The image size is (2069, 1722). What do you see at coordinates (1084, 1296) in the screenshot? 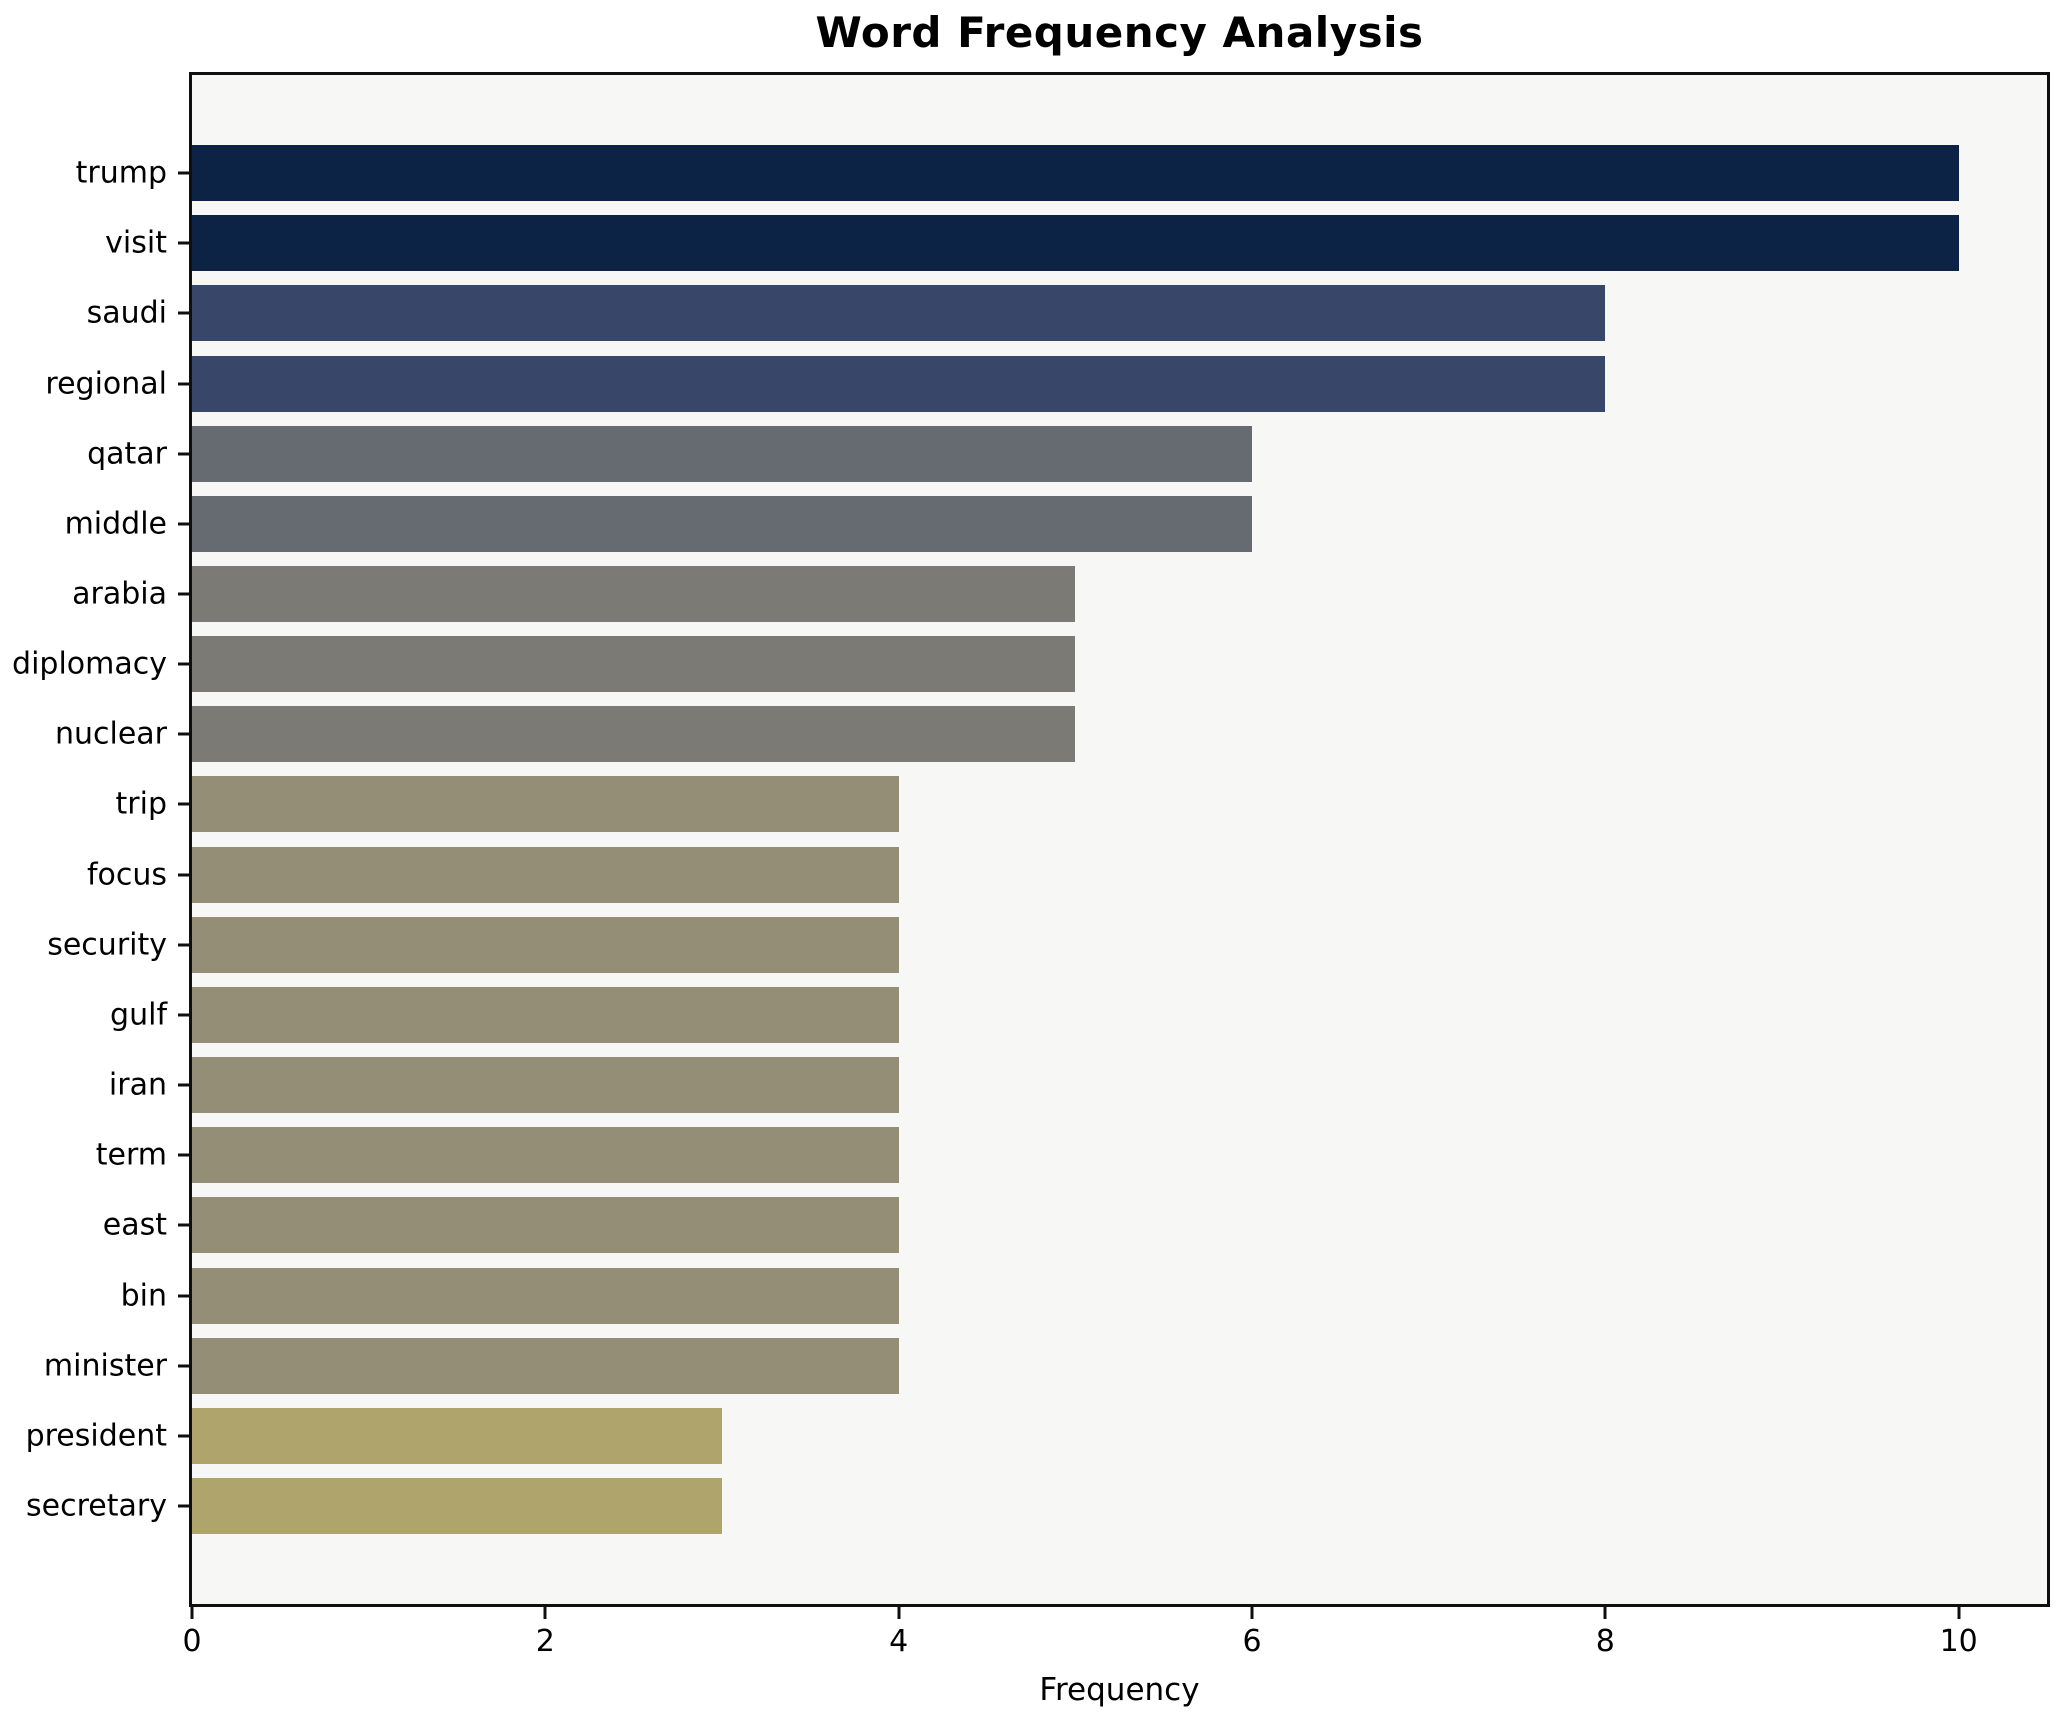
I see `bar-row: bin` at bounding box center [1084, 1296].